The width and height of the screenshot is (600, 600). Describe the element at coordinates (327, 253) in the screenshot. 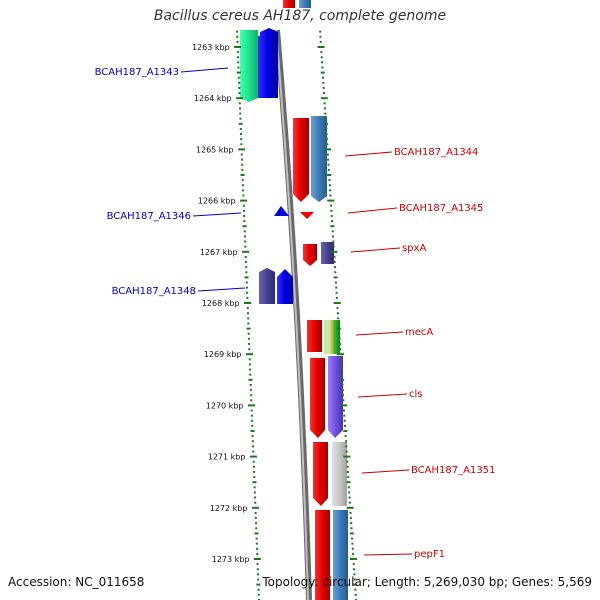

I see `gene-spxa-b` at that location.